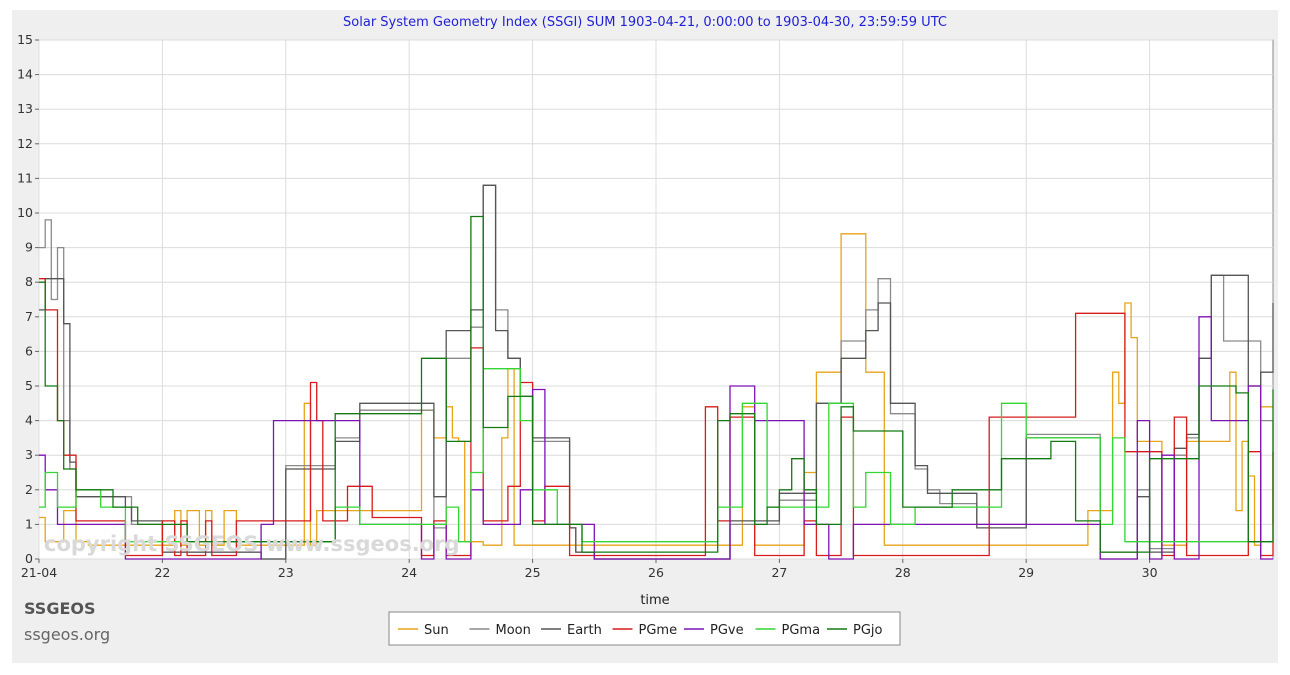 The height and width of the screenshot is (675, 1290). Describe the element at coordinates (29, 420) in the screenshot. I see `y-tick-label: 4` at that location.